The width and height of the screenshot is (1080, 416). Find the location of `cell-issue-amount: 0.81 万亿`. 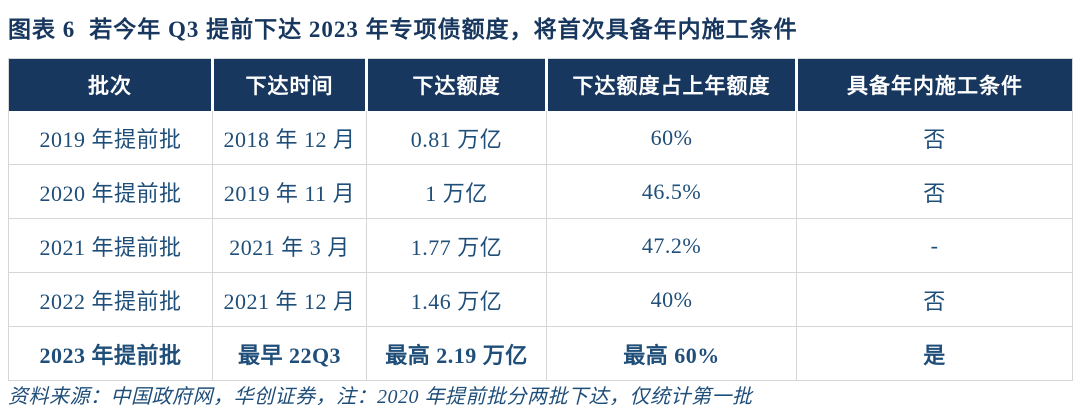

cell-issue-amount: 0.81 万亿 is located at coordinates (456, 138).